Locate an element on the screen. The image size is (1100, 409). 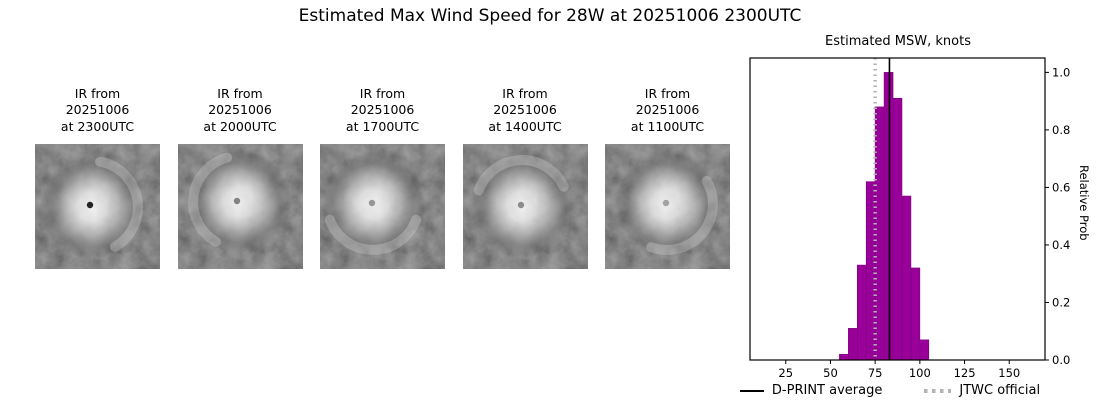
legend-item: D-PRINT average is located at coordinates (811, 390).